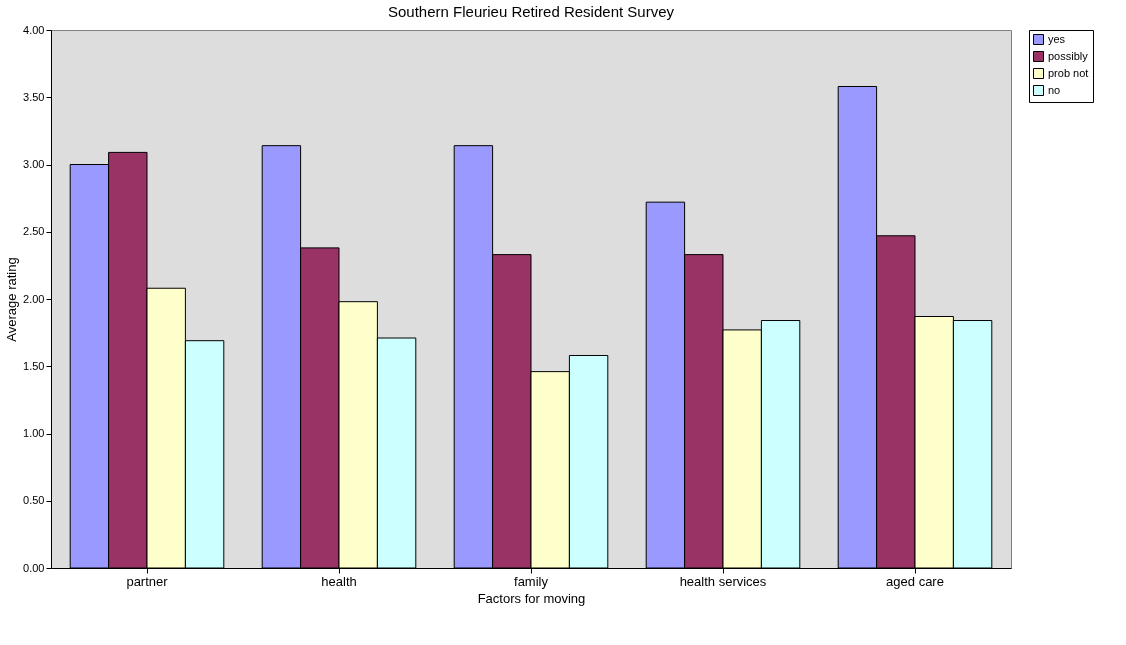 Image resolution: width=1126 pixels, height=645 pixels. Describe the element at coordinates (34, 500) in the screenshot. I see `y-tick-label: 0.50` at that location.